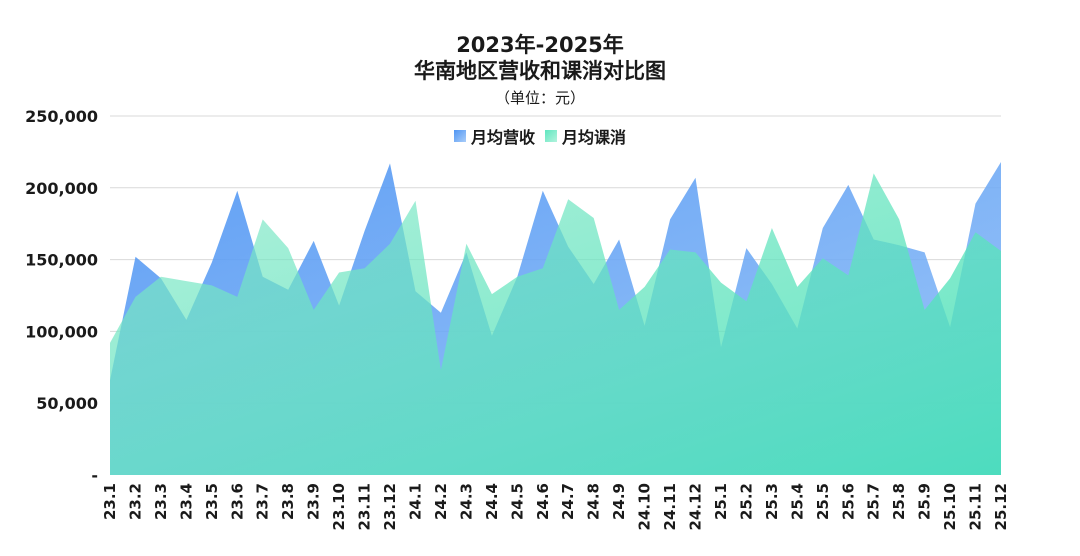 The height and width of the screenshot is (556, 1080). I want to click on x-tick-label: 25.11, so click(976, 506).